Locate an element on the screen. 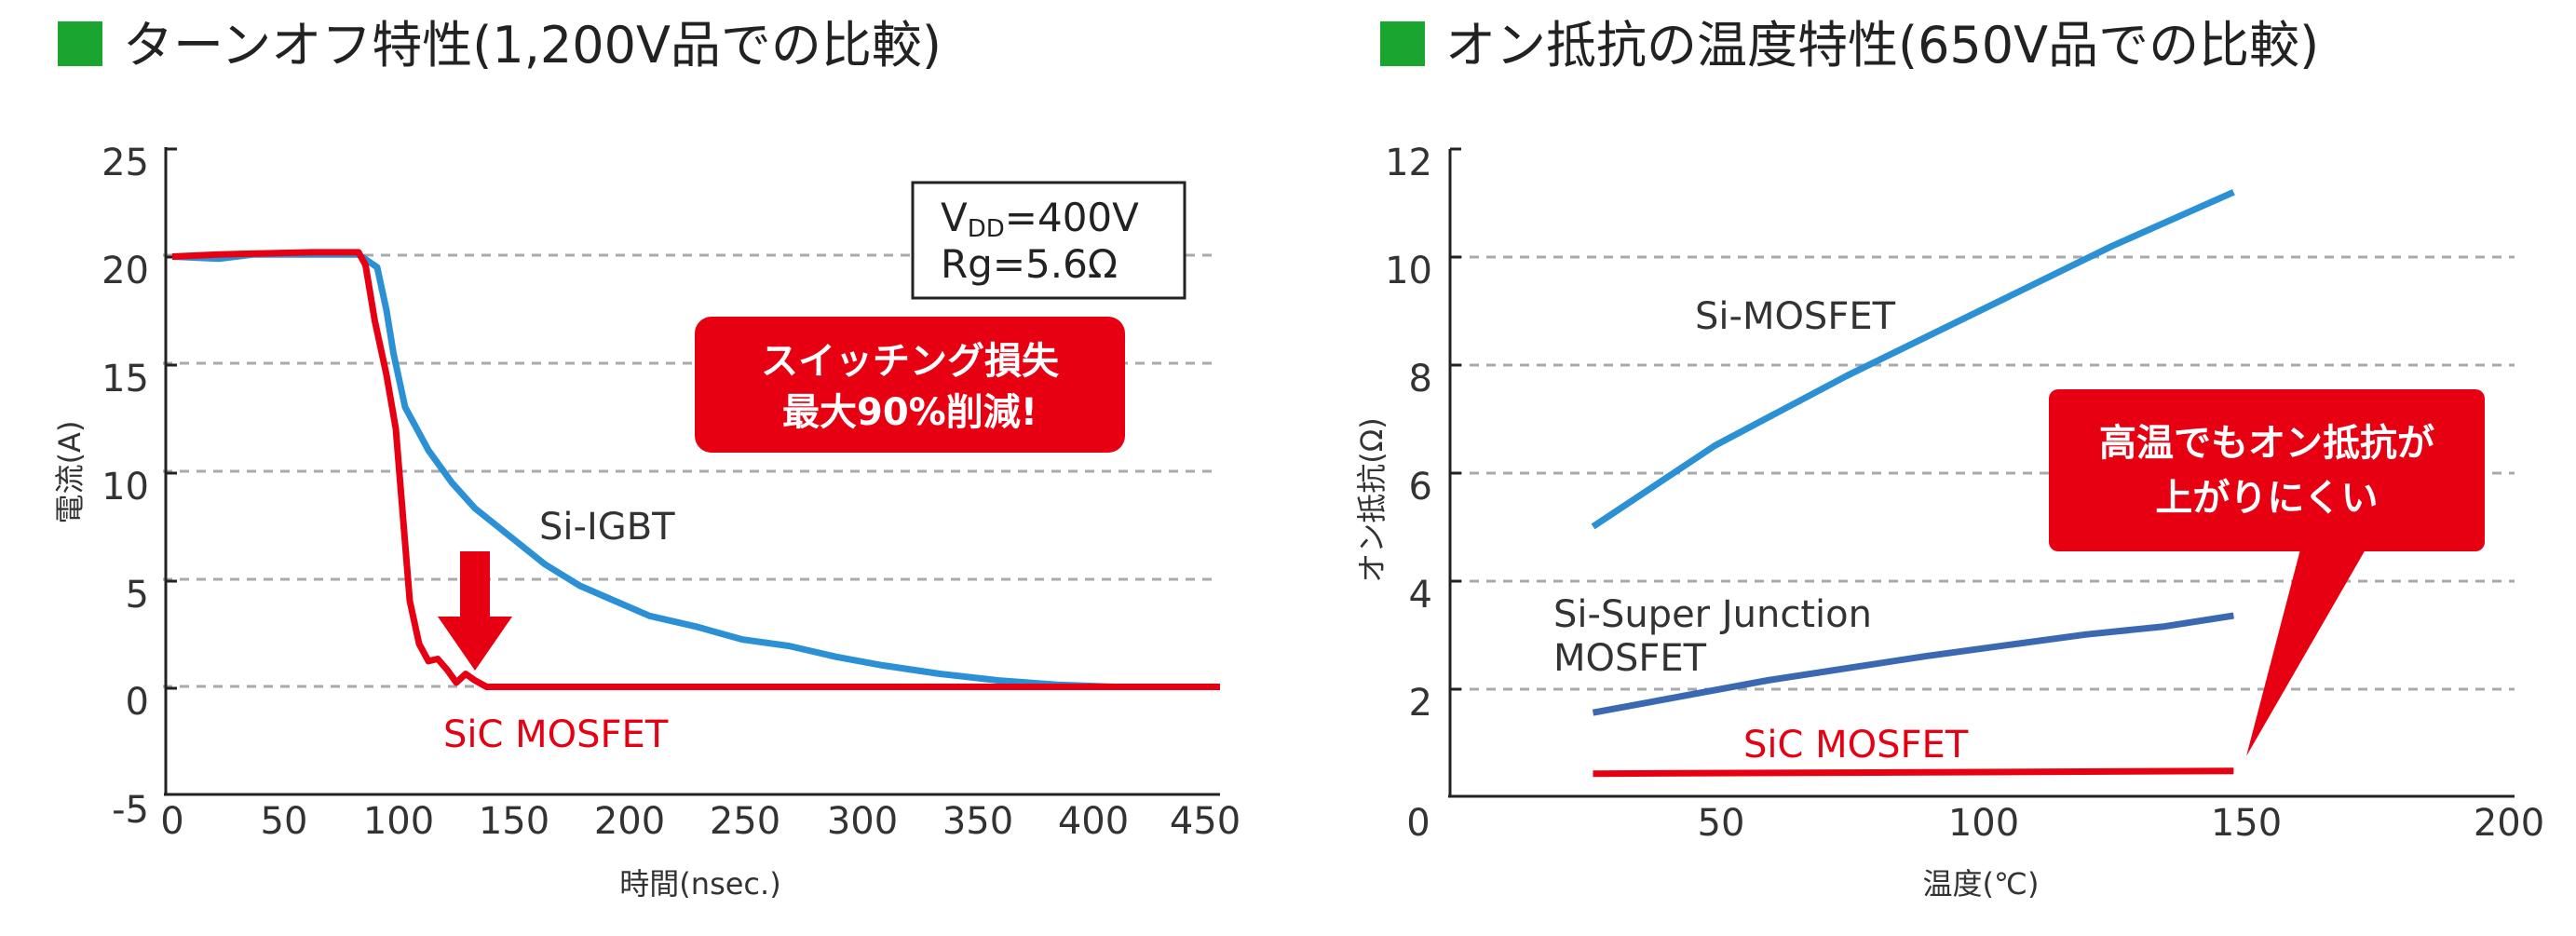 The image size is (2576, 936). turnoff-y-tick-marks is located at coordinates (171, 418).